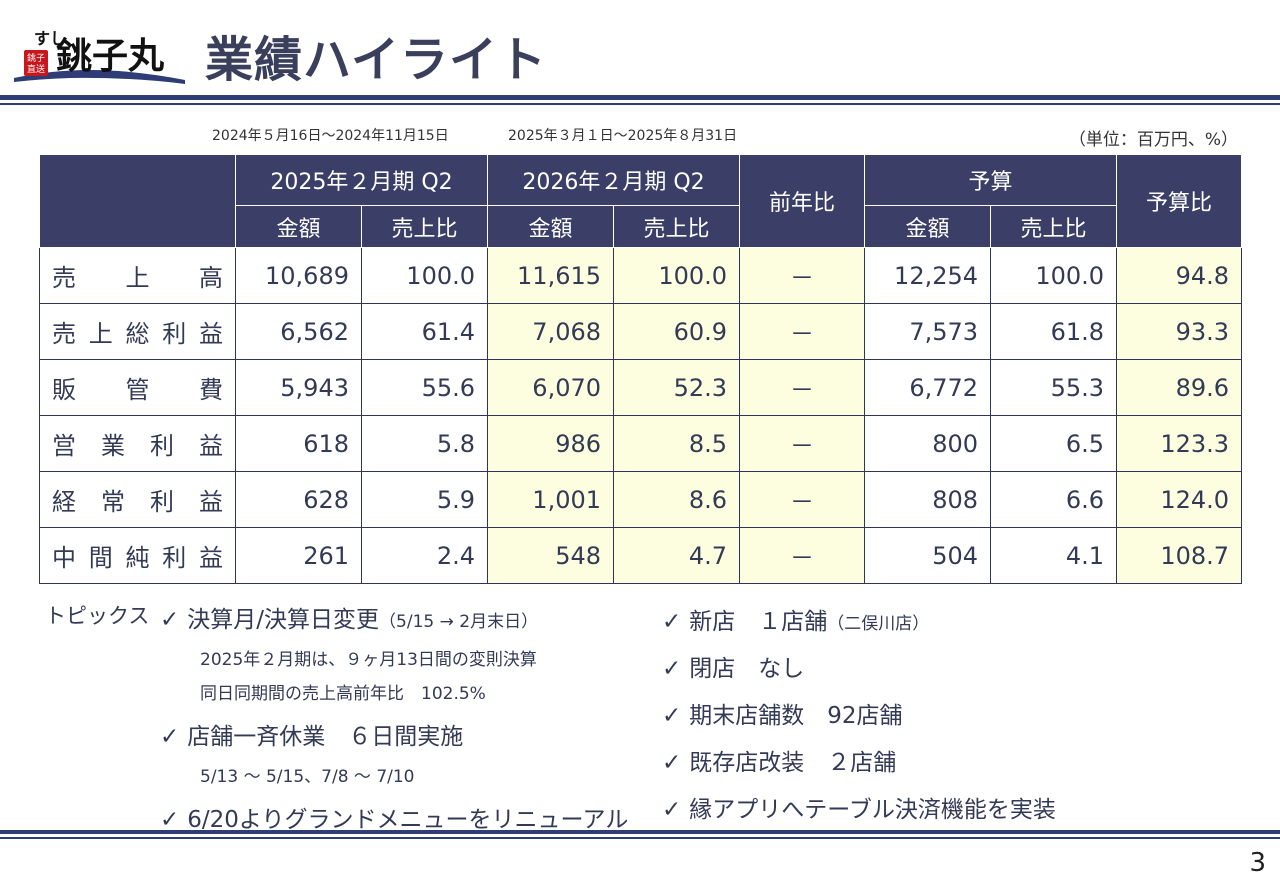  I want to click on table-row: 営 業 利 益 618 5.8 986 8.5 － 800 6.5 123.3, so click(641, 443).